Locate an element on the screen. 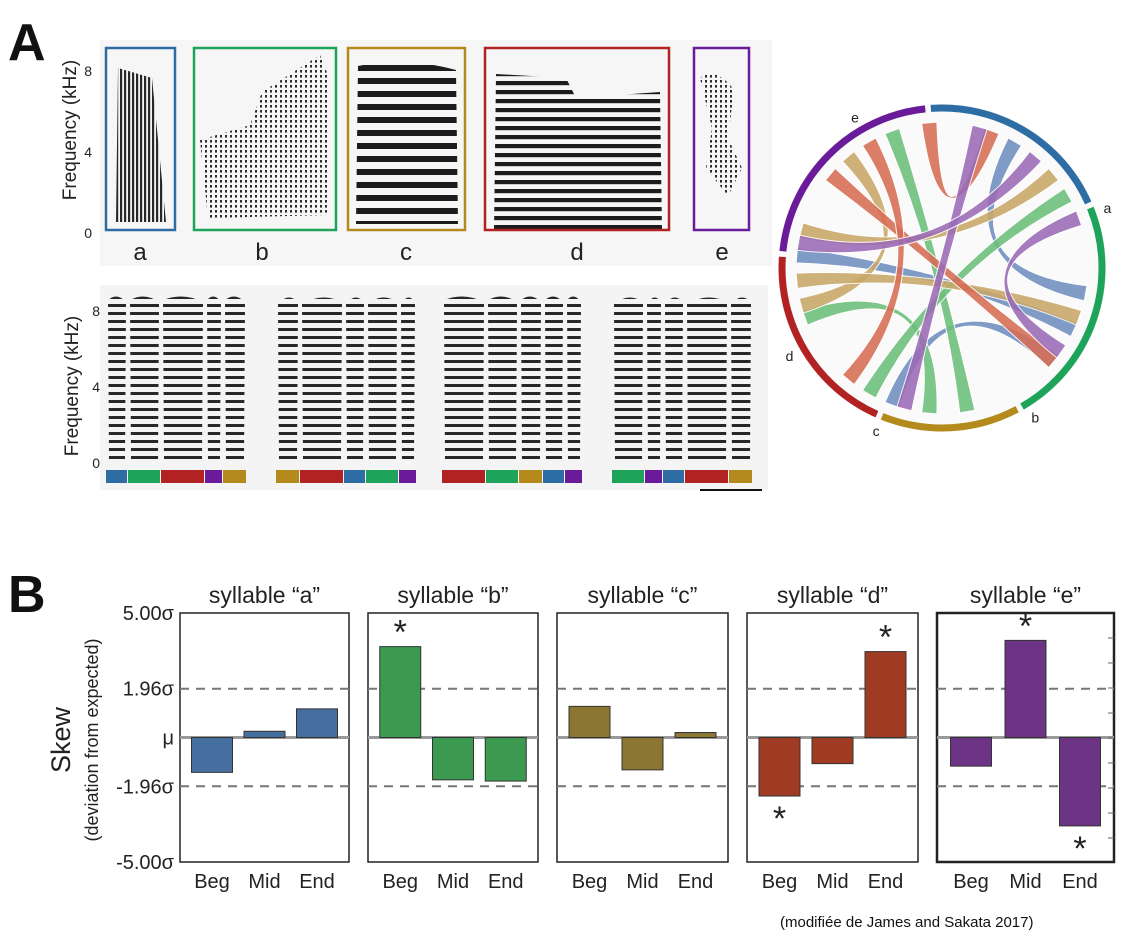 This screenshot has height=943, width=1130. y-tick-labels: 5.00σ 1.96σ μ -1.96σ -5.00σ is located at coordinates (145, 738).